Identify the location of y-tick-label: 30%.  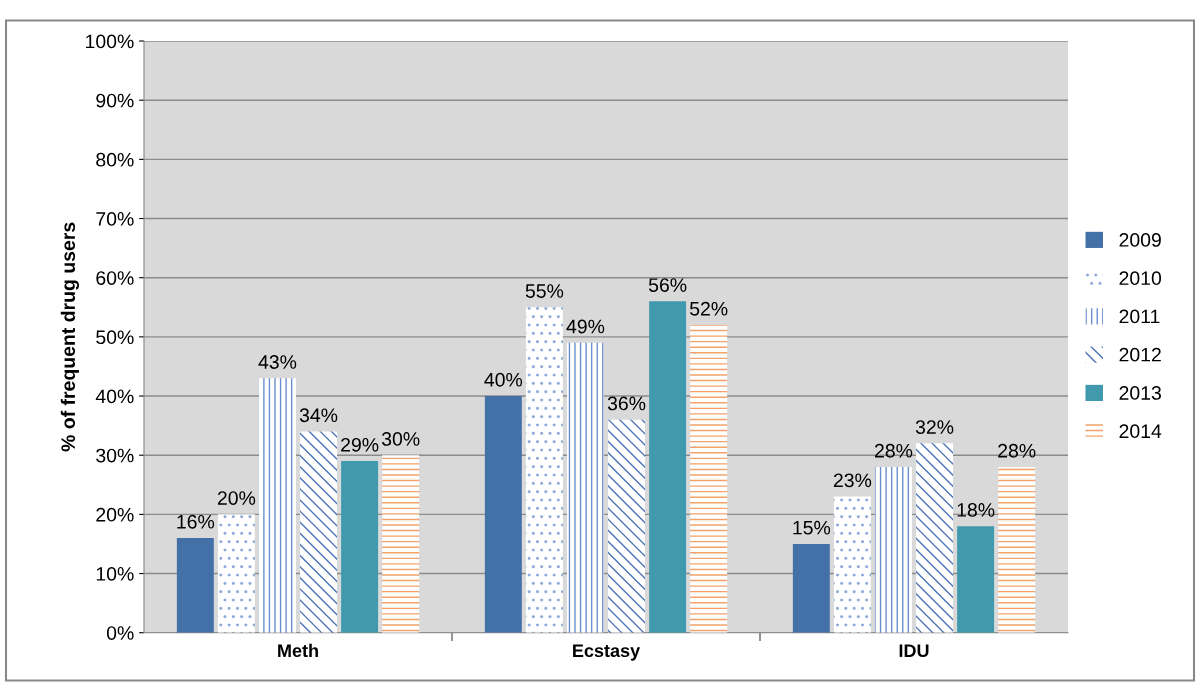
(115, 455).